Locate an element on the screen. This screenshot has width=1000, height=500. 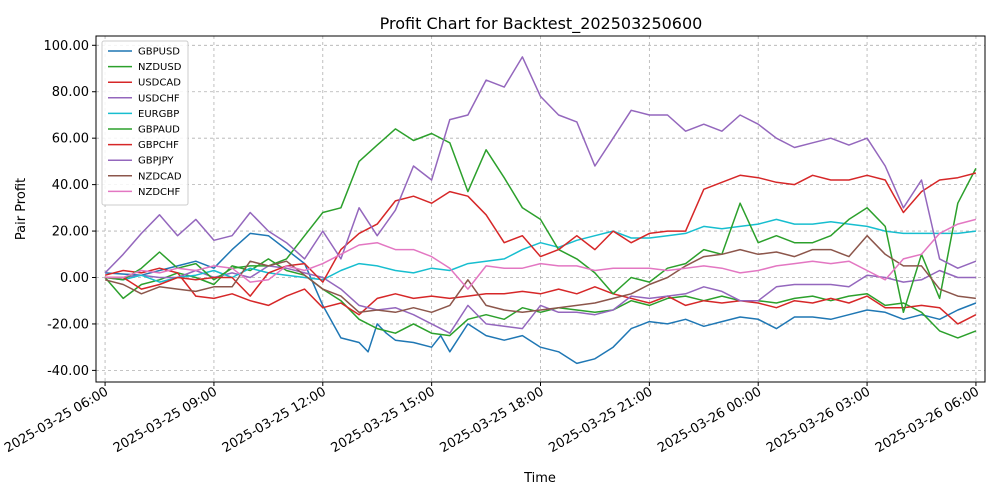
y-tick-label: 100.00 is located at coordinates (67, 46).